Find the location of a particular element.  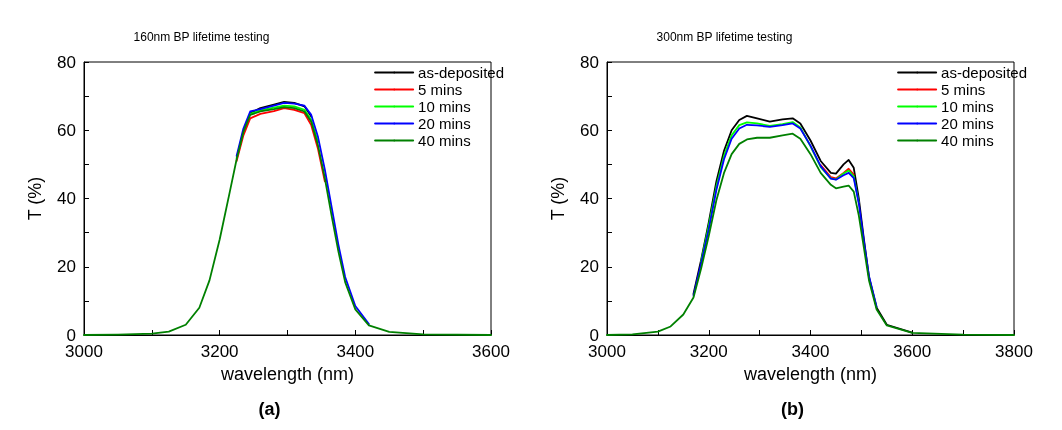

chart-title: 300nm BP lifetime testing is located at coordinates (724, 37).